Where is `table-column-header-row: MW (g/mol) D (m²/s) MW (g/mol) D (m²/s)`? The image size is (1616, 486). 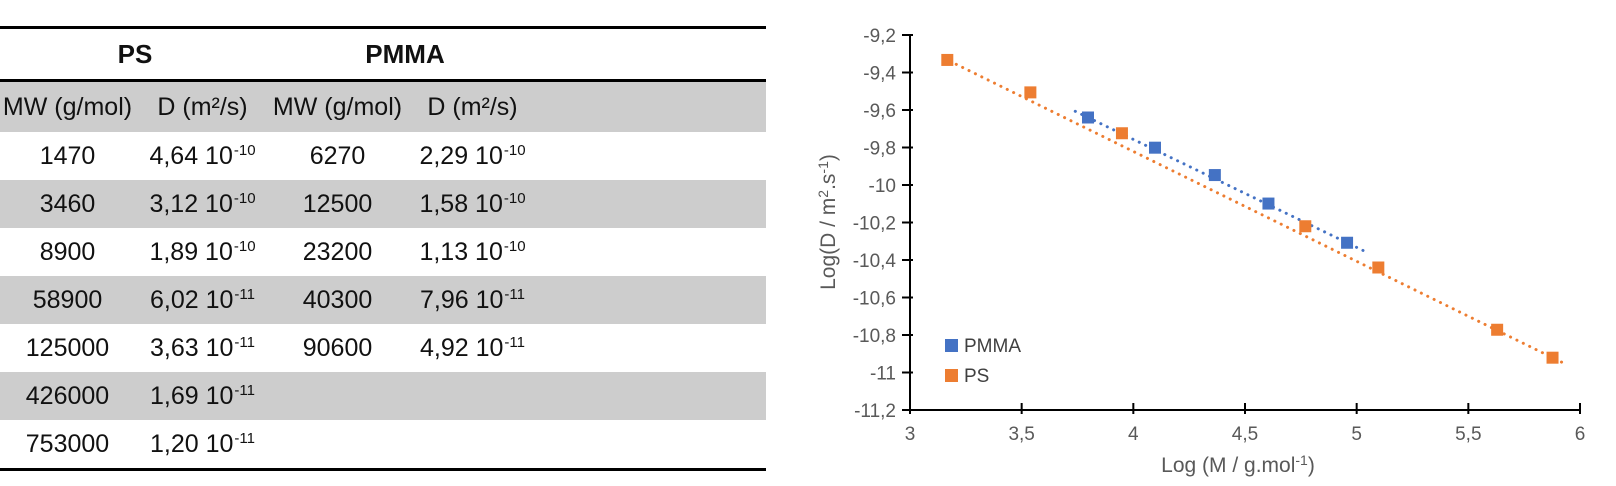 table-column-header-row: MW (g/mol) D (m²/s) MW (g/mol) D (m²/s) is located at coordinates (383, 106).